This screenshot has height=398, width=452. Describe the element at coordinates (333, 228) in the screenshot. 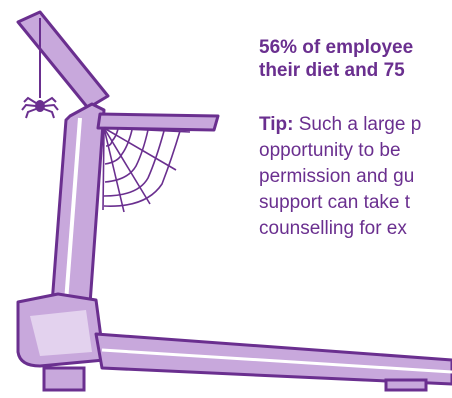

I see `tip-line-5: counselling for ex` at that location.